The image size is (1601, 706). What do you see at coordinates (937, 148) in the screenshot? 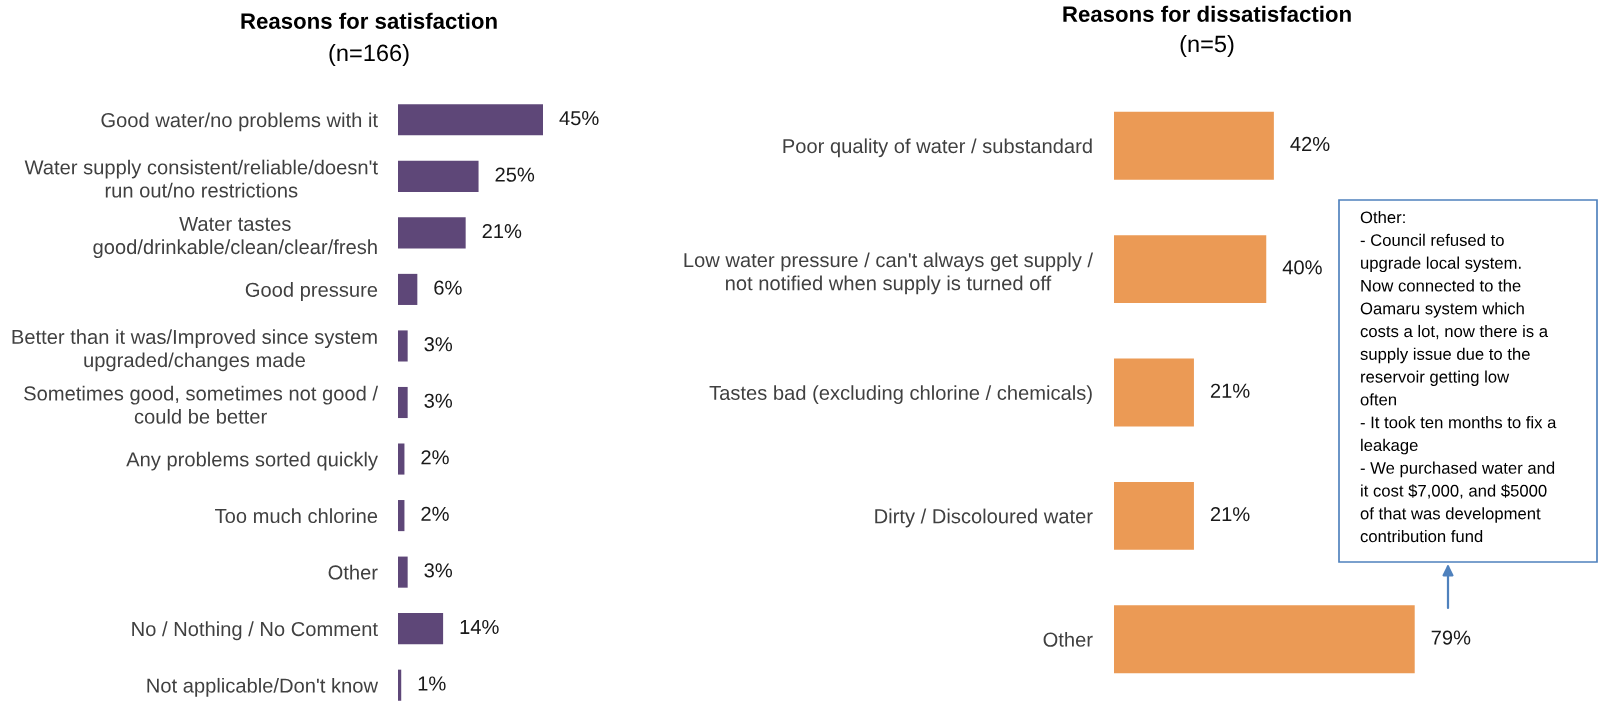
I see `y-tick-label: Poor quality of water / substandard` at bounding box center [937, 148].